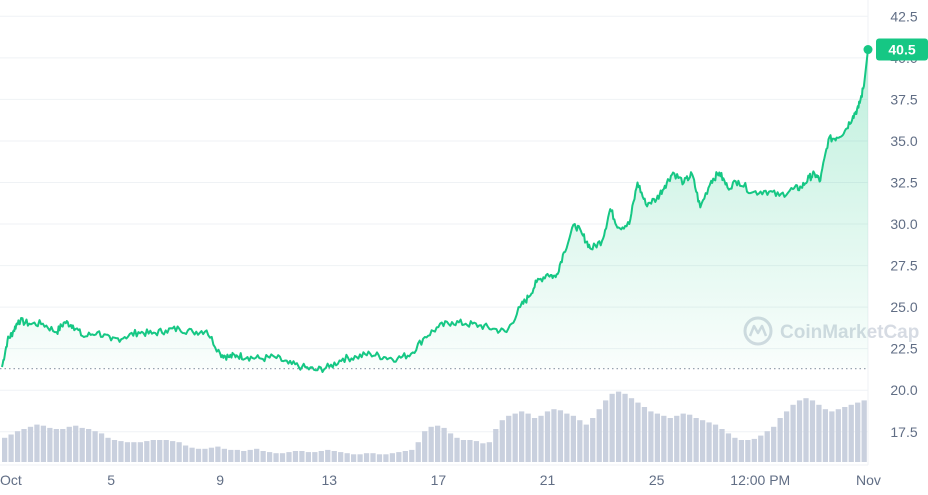  Describe the element at coordinates (903, 141) in the screenshot. I see `y-tick-label: 35.0` at that location.